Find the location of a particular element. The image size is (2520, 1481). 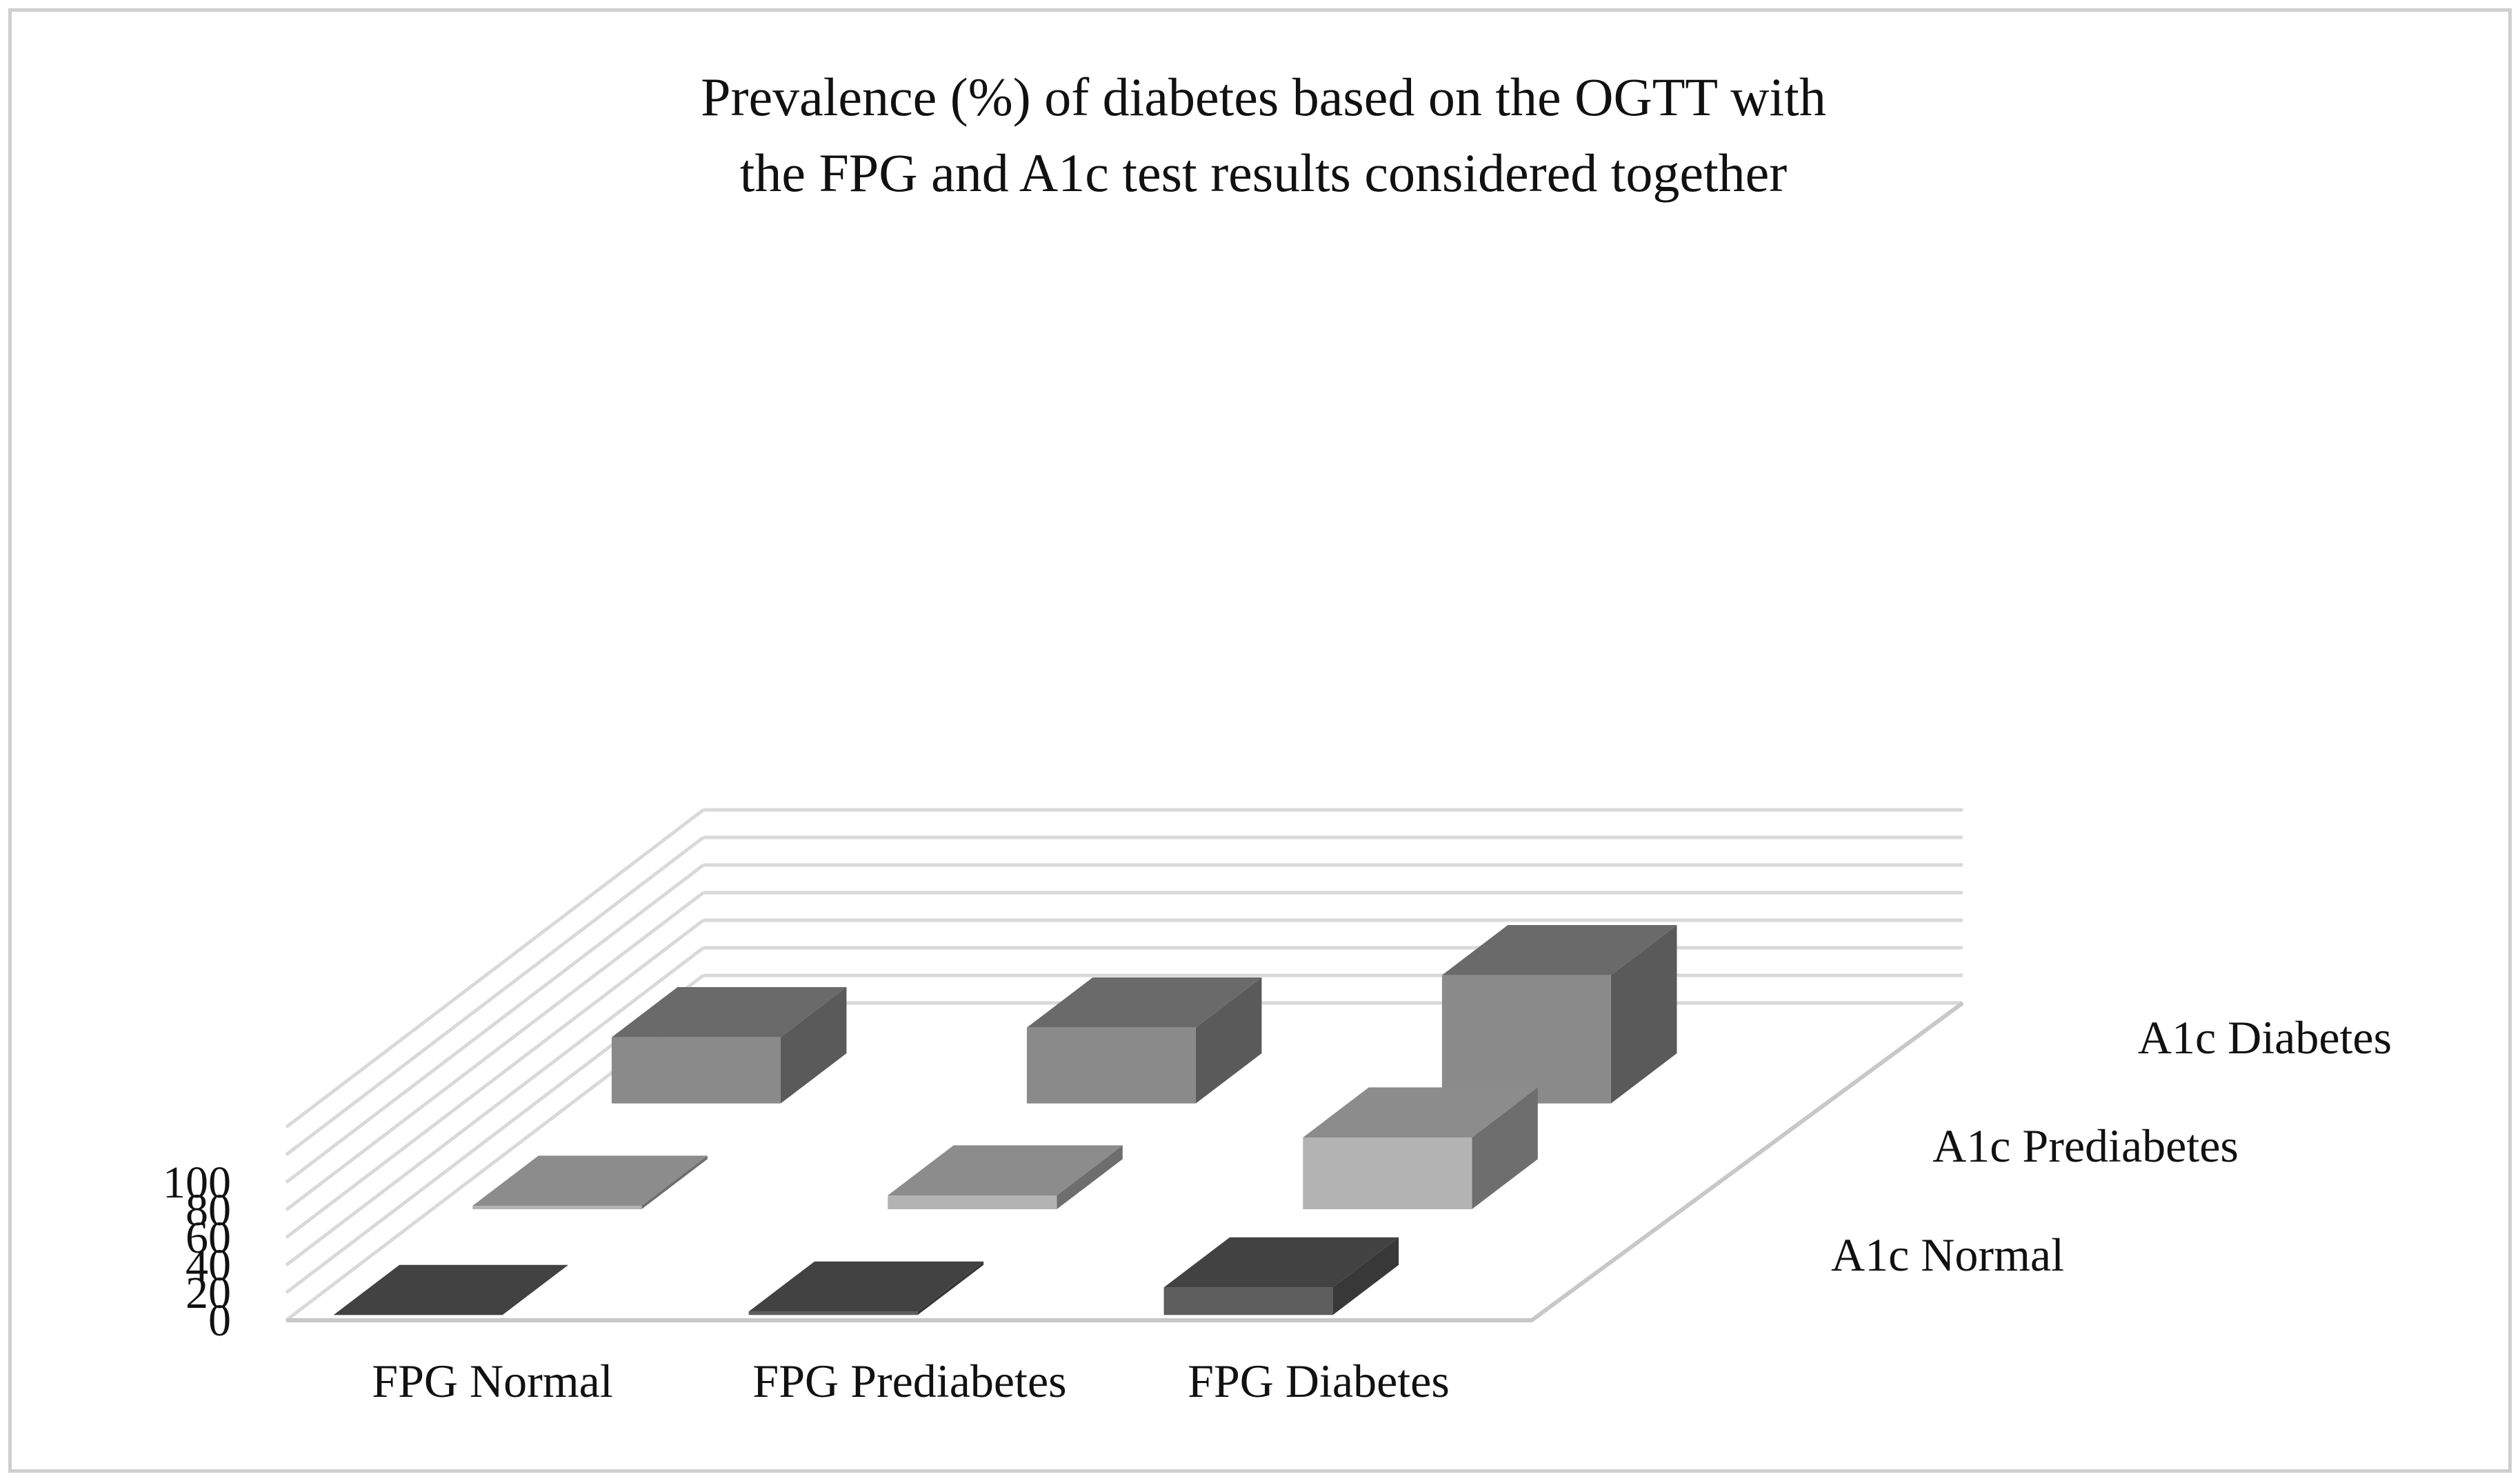

chart-floor is located at coordinates (1125, 1161).